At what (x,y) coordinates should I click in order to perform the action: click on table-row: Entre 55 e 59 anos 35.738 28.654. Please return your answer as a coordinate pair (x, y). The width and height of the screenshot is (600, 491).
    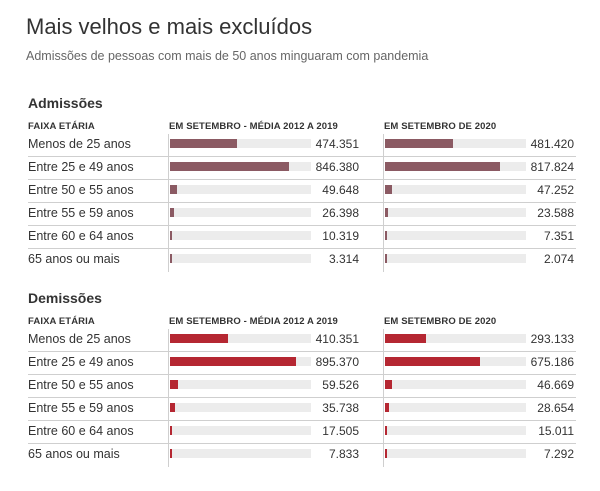
    Looking at the image, I should click on (302, 409).